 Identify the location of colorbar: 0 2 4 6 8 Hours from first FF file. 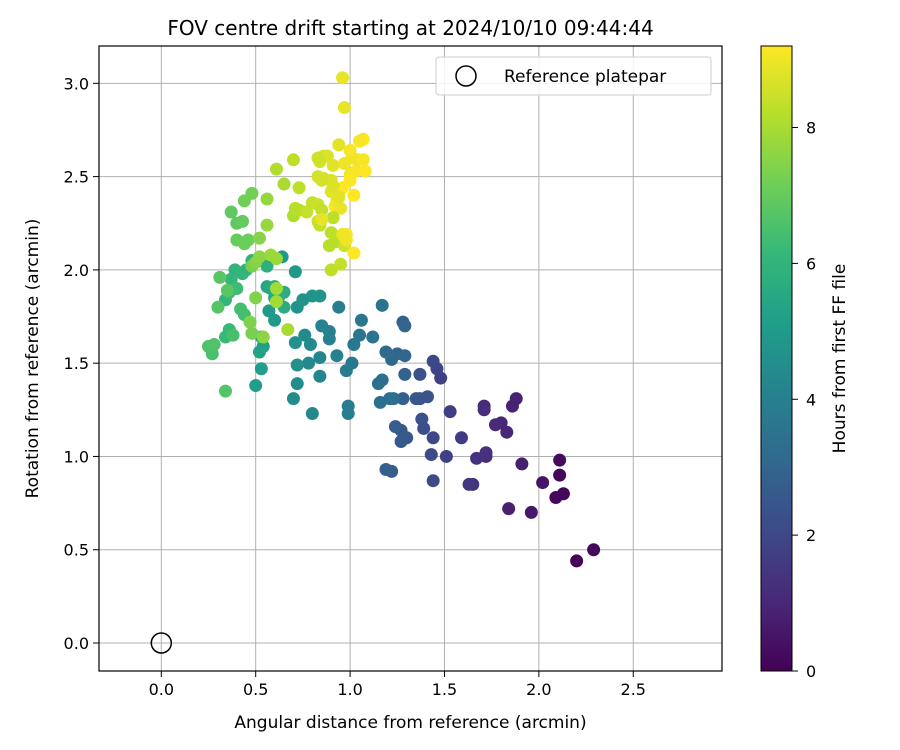
(805, 363).